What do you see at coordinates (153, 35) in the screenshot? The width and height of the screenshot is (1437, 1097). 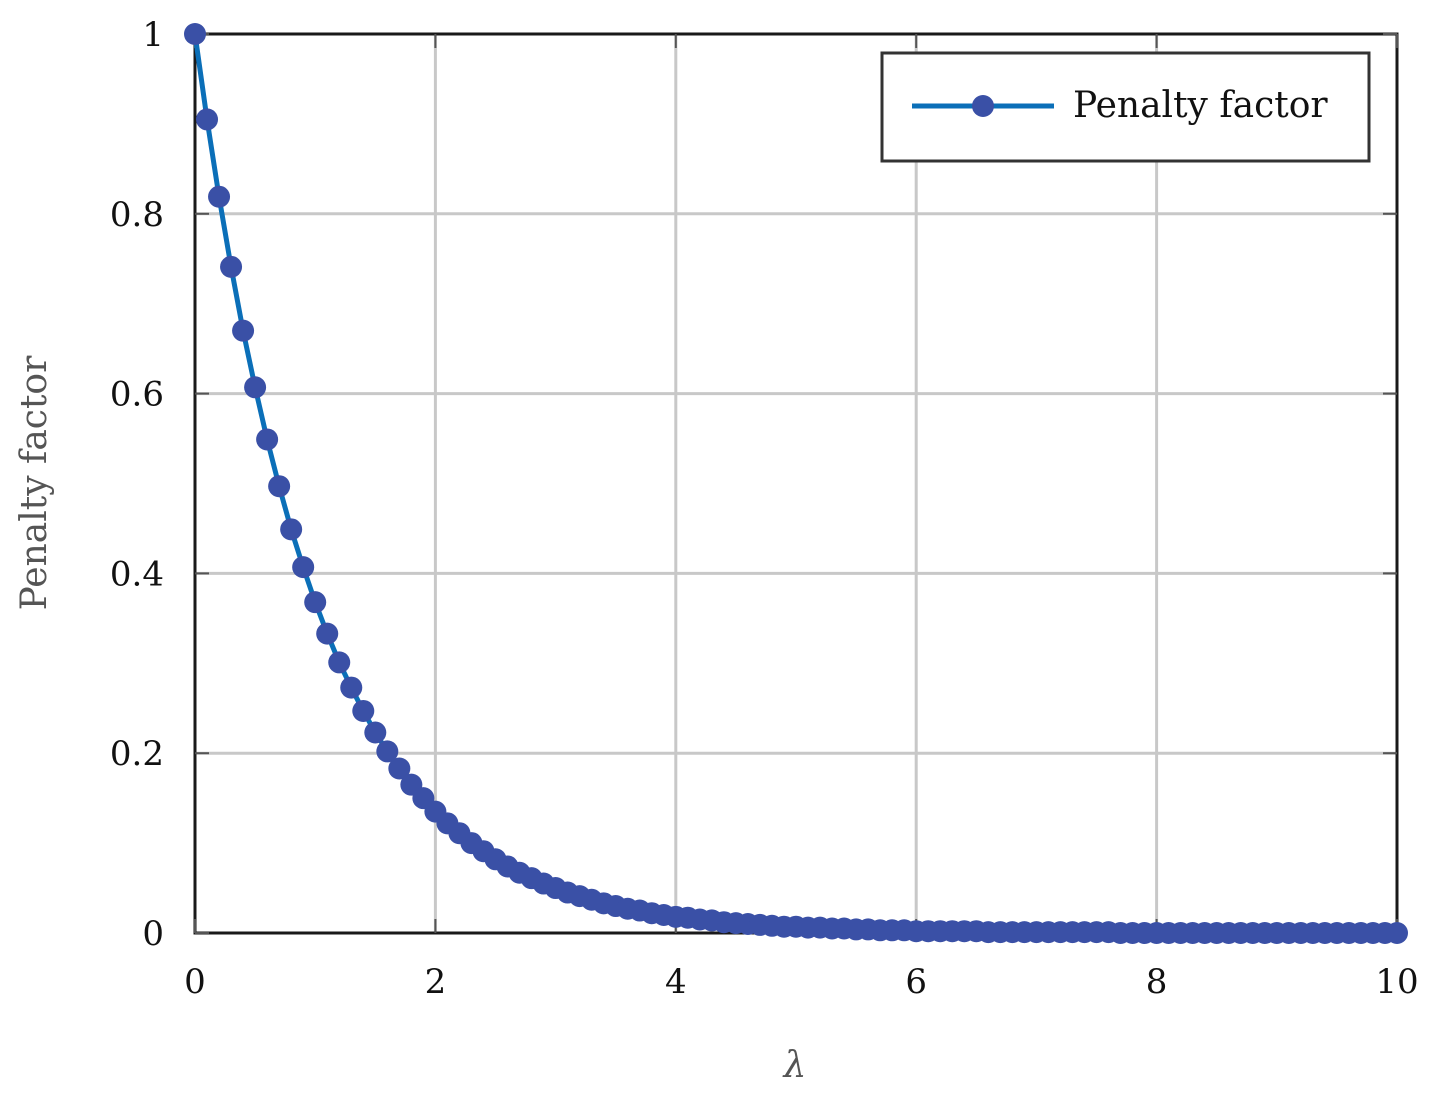 I see `y-tick-label: 1` at bounding box center [153, 35].